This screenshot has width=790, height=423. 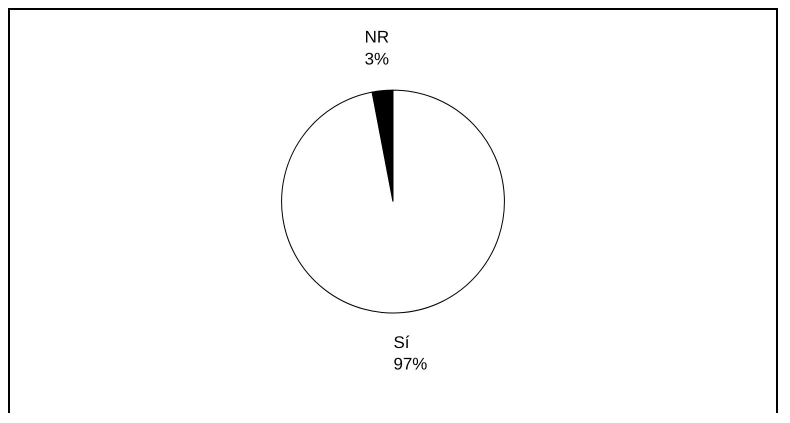 What do you see at coordinates (377, 37) in the screenshot?
I see `slice-label: NR` at bounding box center [377, 37].